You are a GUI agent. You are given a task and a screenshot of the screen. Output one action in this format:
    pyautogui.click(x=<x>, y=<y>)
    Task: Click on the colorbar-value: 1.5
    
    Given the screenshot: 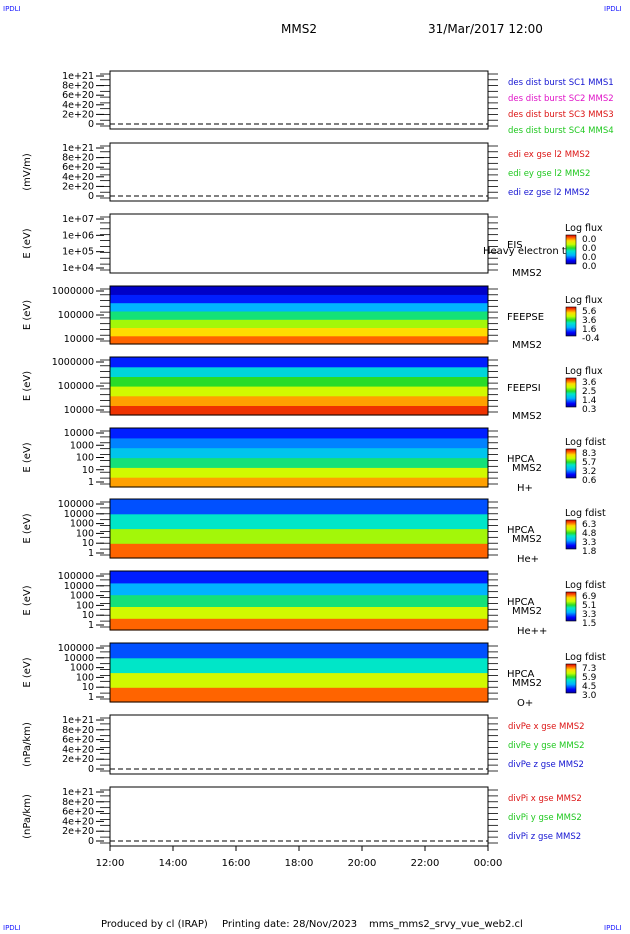 What is the action you would take?
    pyautogui.click(x=589, y=624)
    